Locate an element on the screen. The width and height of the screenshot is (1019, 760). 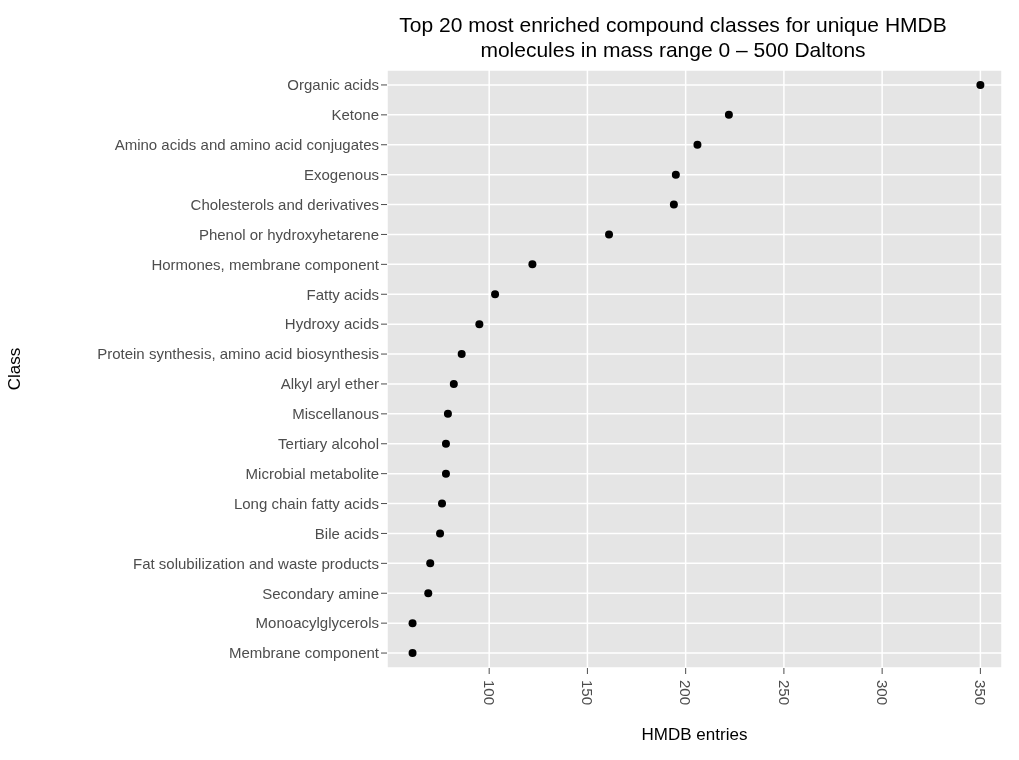
y-tick-label: Cholesterols and derivatives is located at coordinates (284, 204).